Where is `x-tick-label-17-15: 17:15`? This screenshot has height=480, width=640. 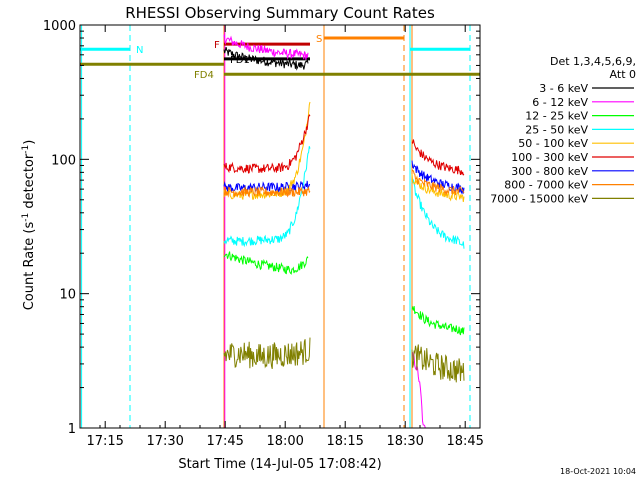
x-tick-label-17-15: 17:15 is located at coordinates (104, 441).